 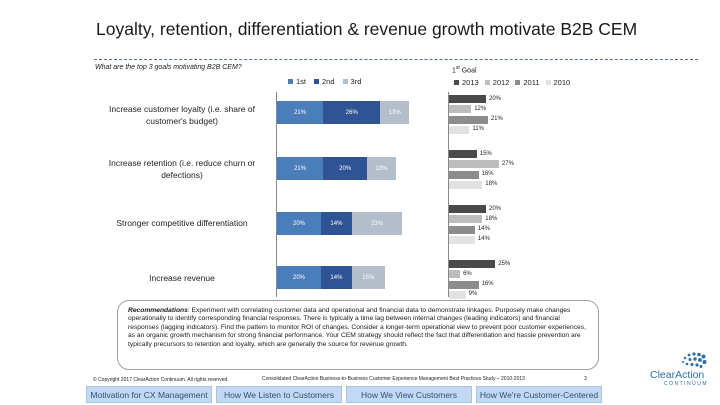 What do you see at coordinates (677, 375) in the screenshot?
I see `logo-wordmark: ClearAction` at bounding box center [677, 375].